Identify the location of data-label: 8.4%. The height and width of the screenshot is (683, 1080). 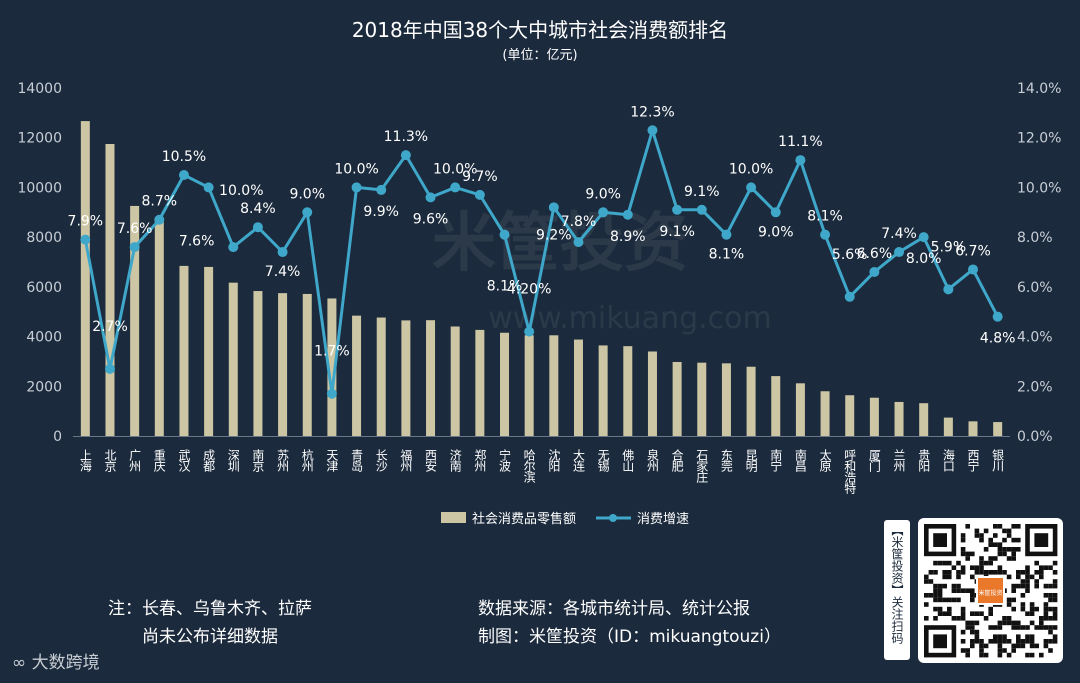
(258, 209).